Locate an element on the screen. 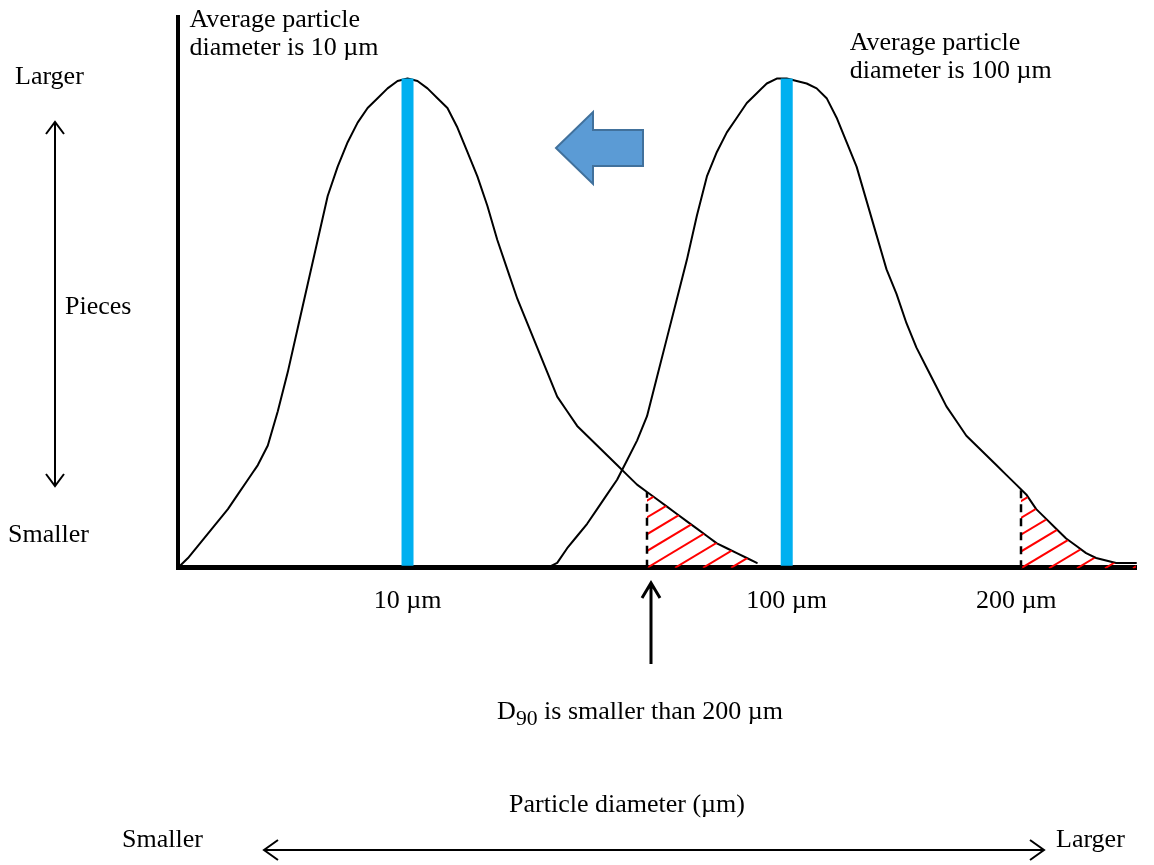 The height and width of the screenshot is (865, 1154). x-tick-label: 100 µm is located at coordinates (787, 600).